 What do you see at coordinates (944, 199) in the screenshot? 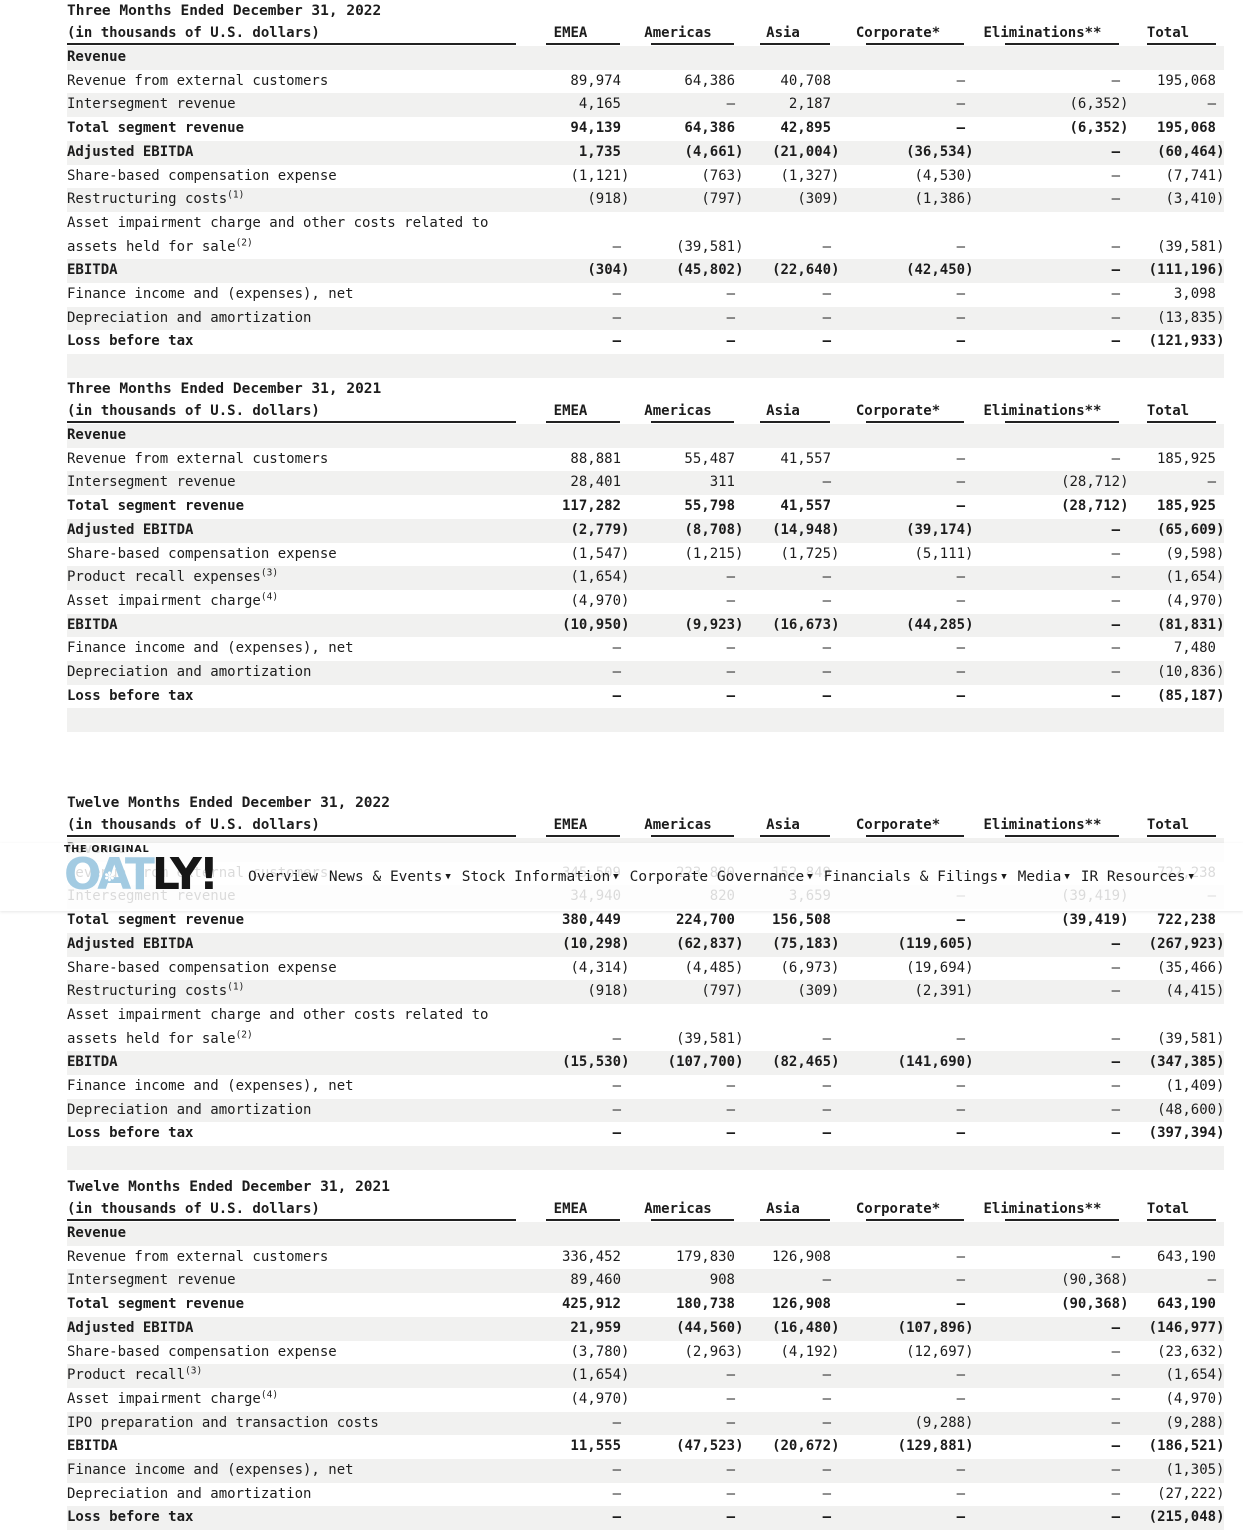
I see `value-cell: (1,386)` at bounding box center [944, 199].